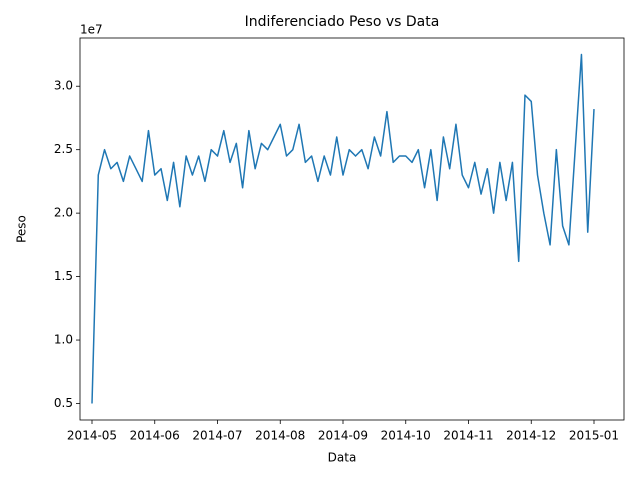 The width and height of the screenshot is (640, 480). I want to click on x-tick-label: 2014-10, so click(406, 436).